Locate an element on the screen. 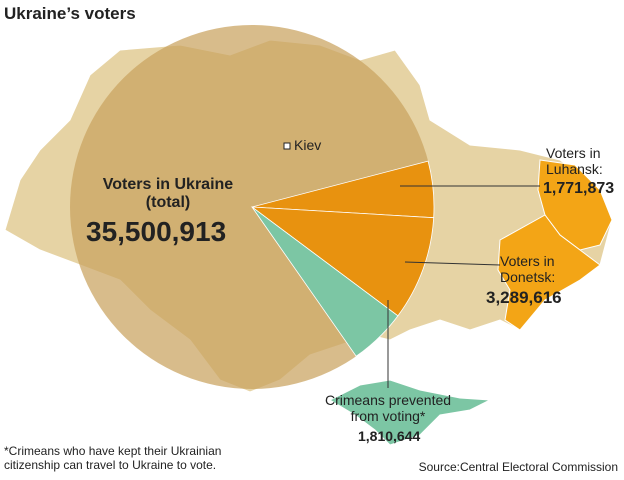  crimea-region is located at coordinates (410, 412).